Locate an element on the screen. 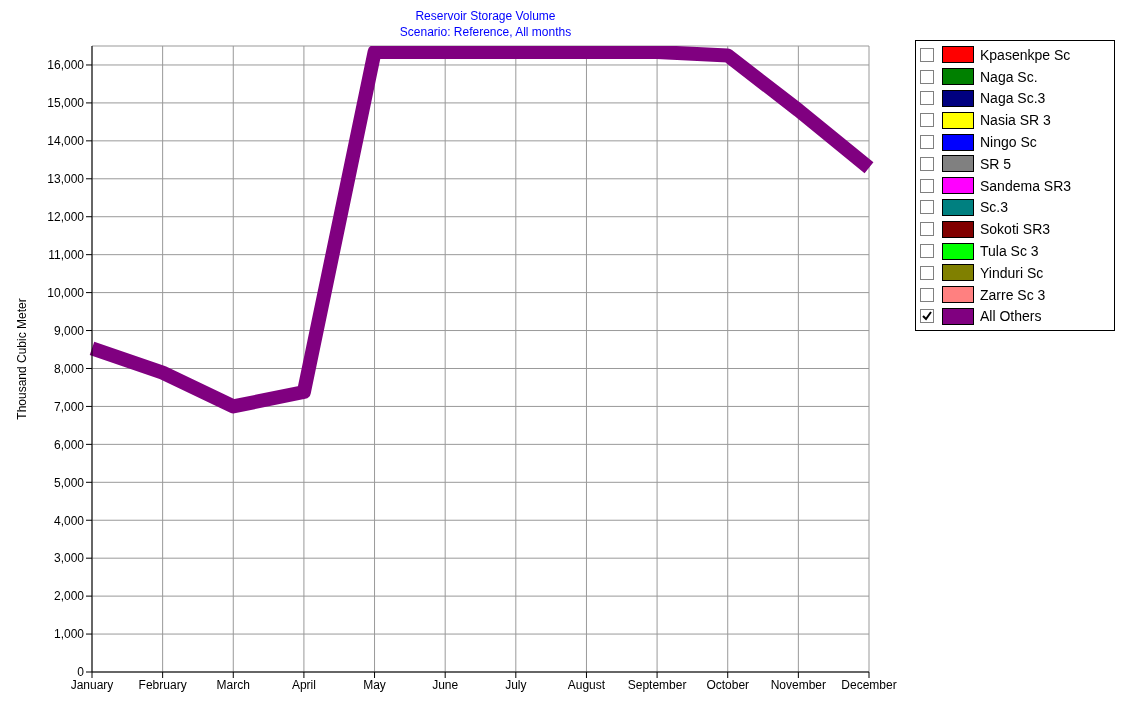  legend-label: Tula Sc 3 is located at coordinates (1009, 251).